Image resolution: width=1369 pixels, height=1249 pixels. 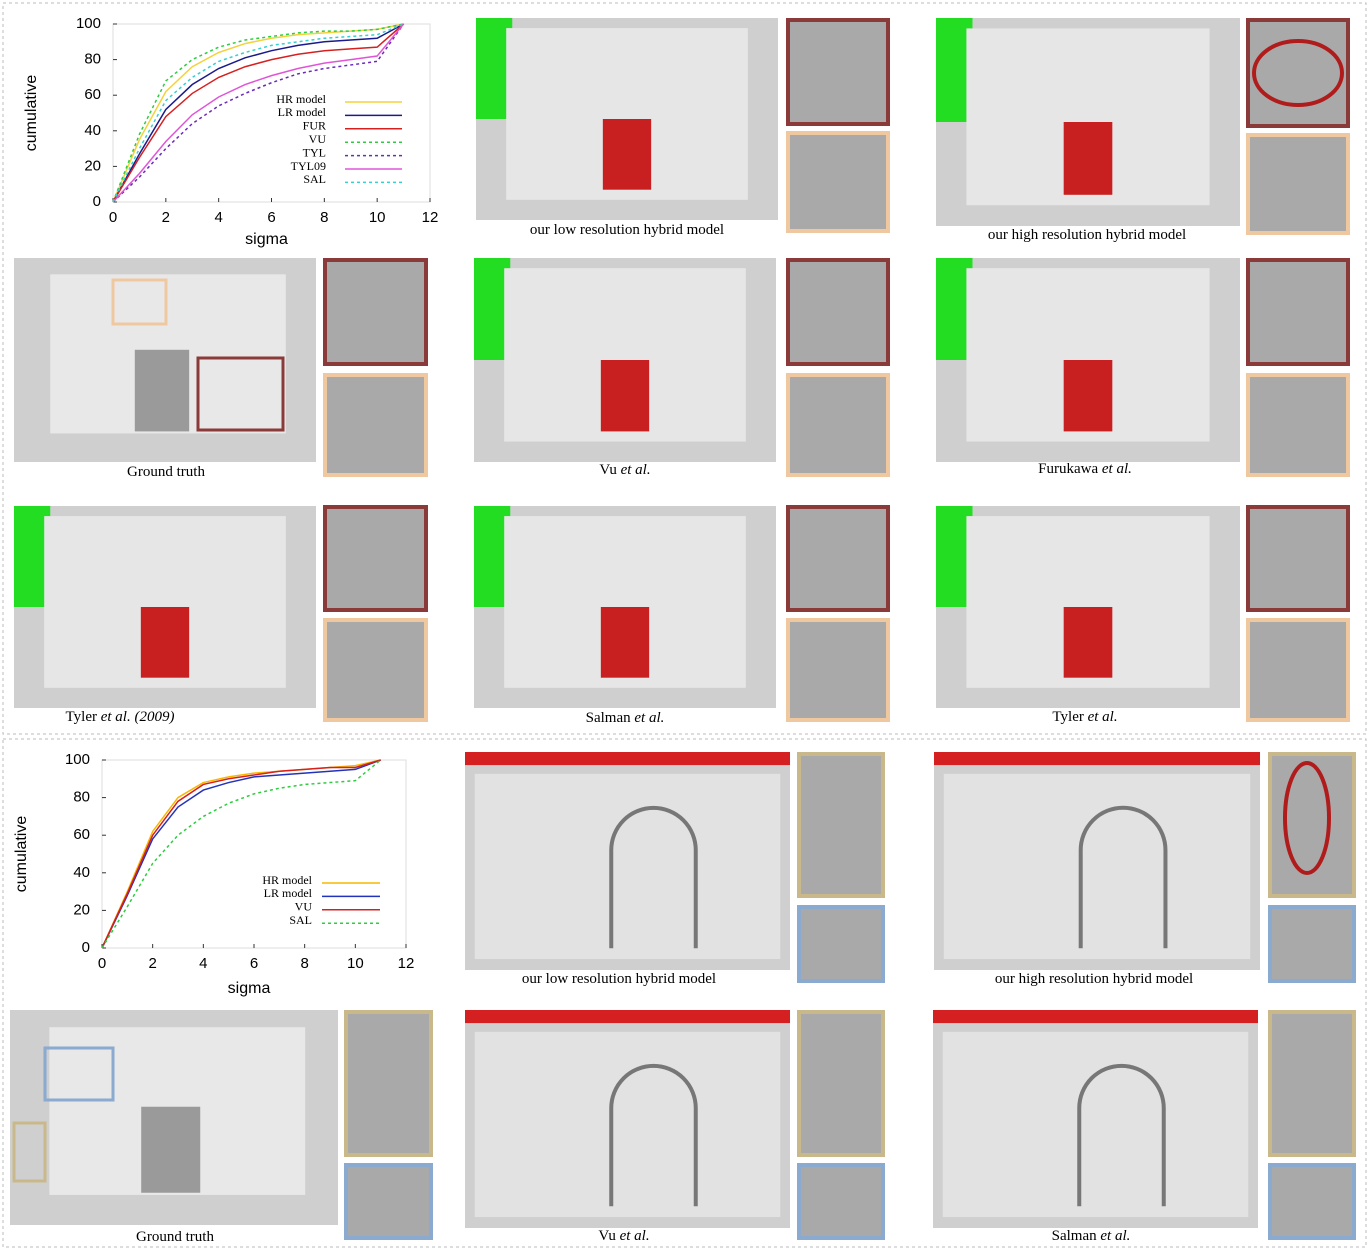 I want to click on legend-label: VU, so click(x=304, y=907).